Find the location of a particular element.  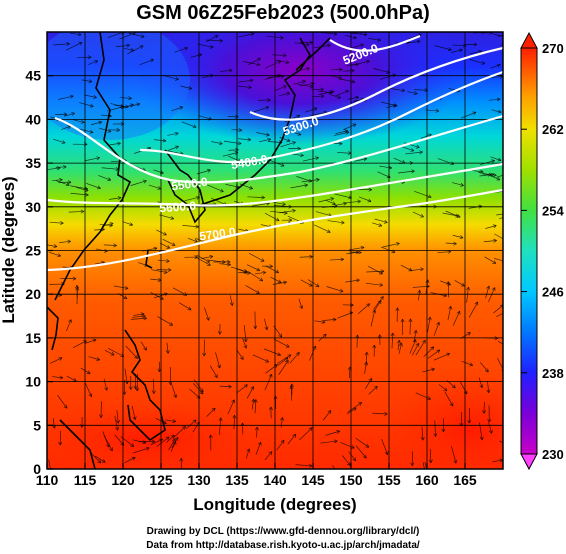

x-tick-label: 155 is located at coordinates (389, 480).